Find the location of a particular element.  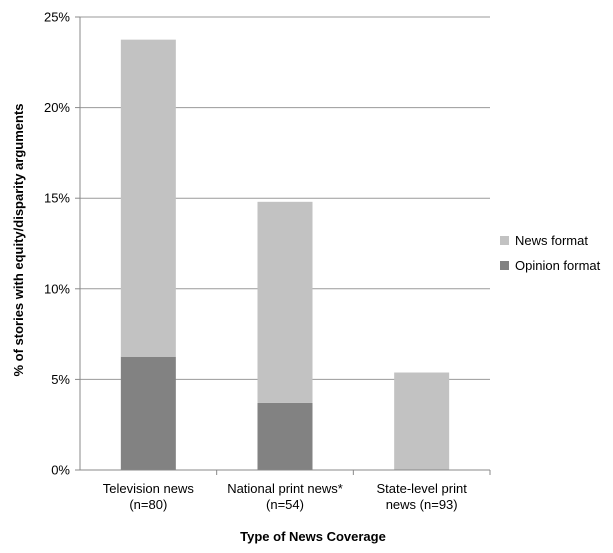

y-tick-label: 0% is located at coordinates (60, 470).